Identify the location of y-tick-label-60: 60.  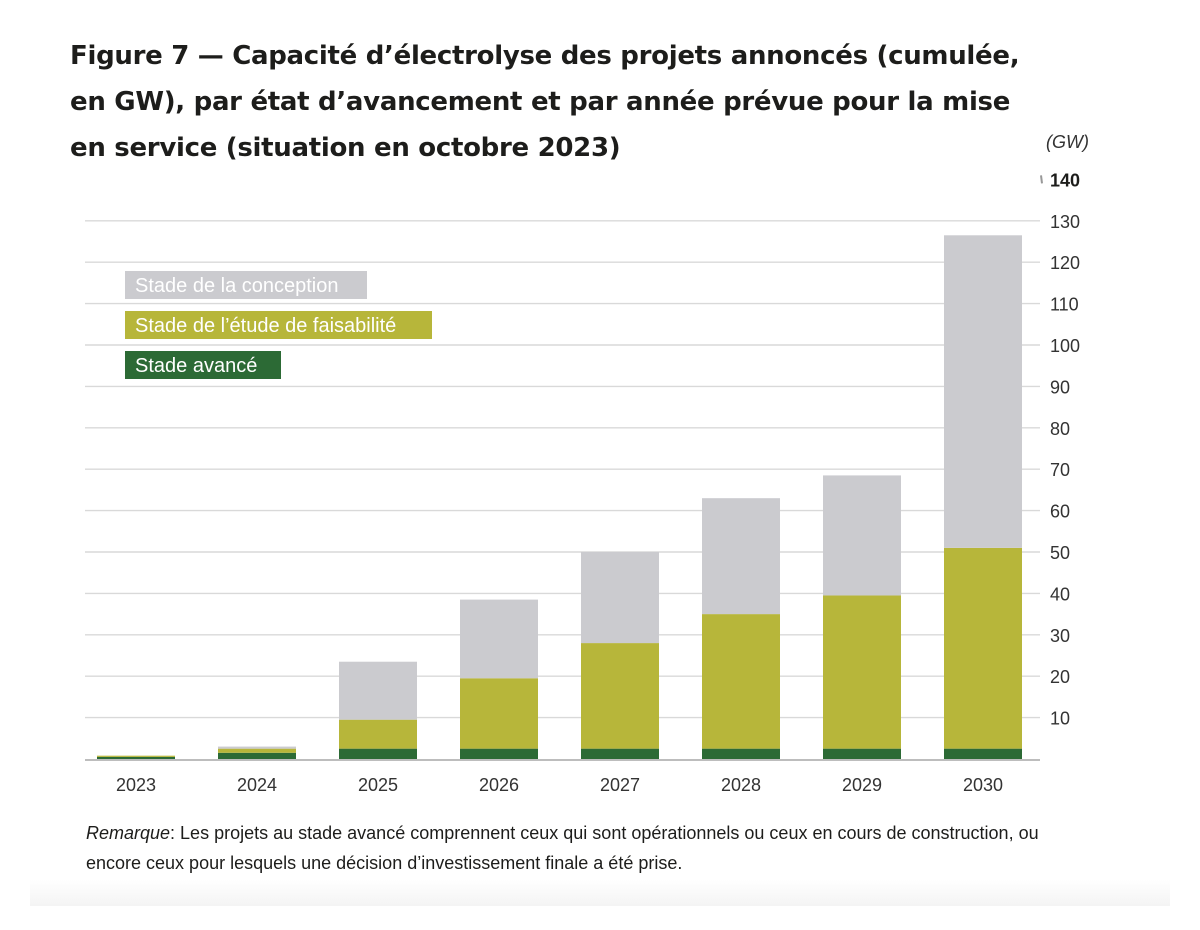
(1060, 512).